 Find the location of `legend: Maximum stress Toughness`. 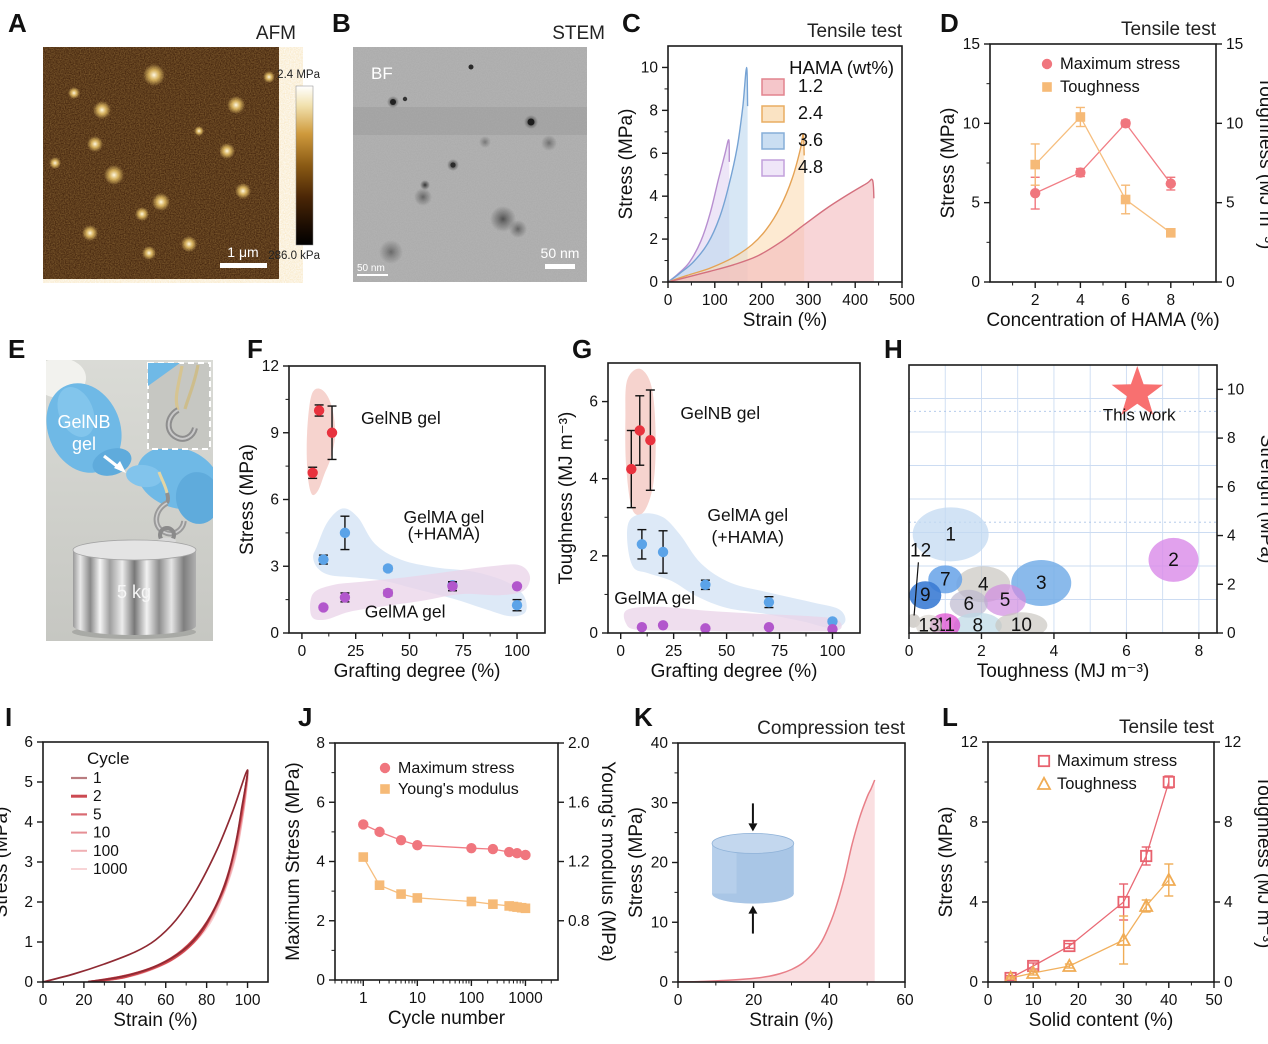

legend: Maximum stress Toughness is located at coordinates (1110, 75).